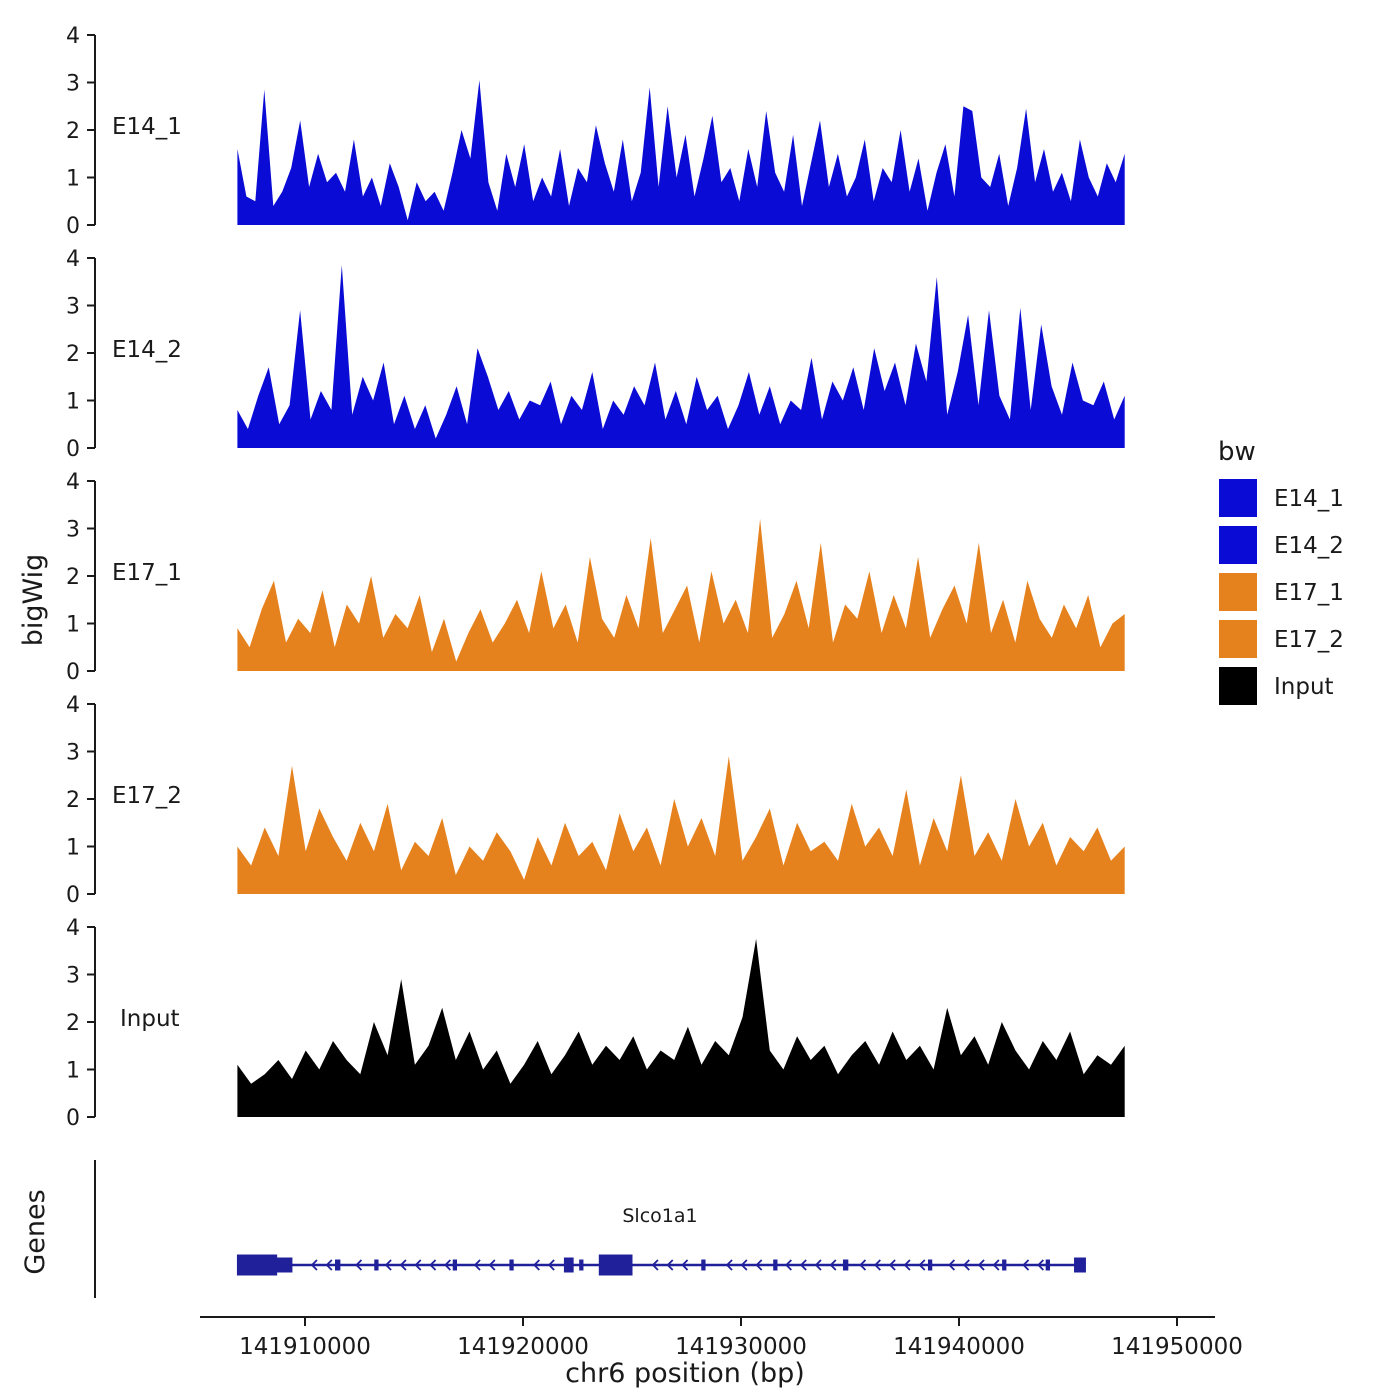 The width and height of the screenshot is (1400, 1400). I want to click on y-tick-label-E17_1: 0, so click(73, 672).